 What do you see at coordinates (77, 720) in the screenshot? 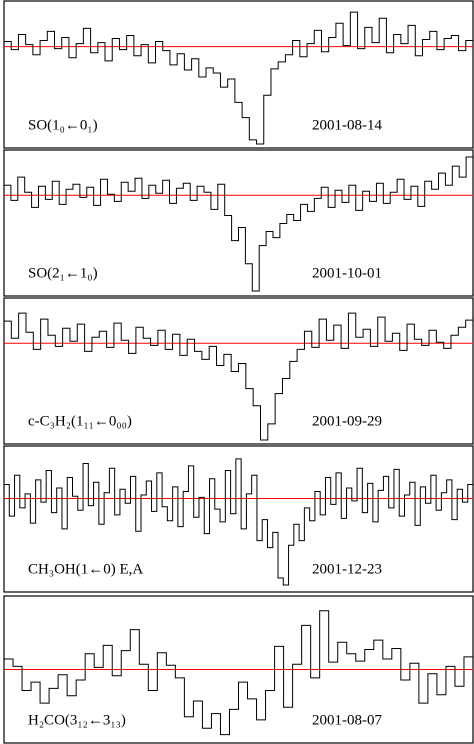
I see `line-label: H₂CO(3₁₂←3₁₃)` at bounding box center [77, 720].